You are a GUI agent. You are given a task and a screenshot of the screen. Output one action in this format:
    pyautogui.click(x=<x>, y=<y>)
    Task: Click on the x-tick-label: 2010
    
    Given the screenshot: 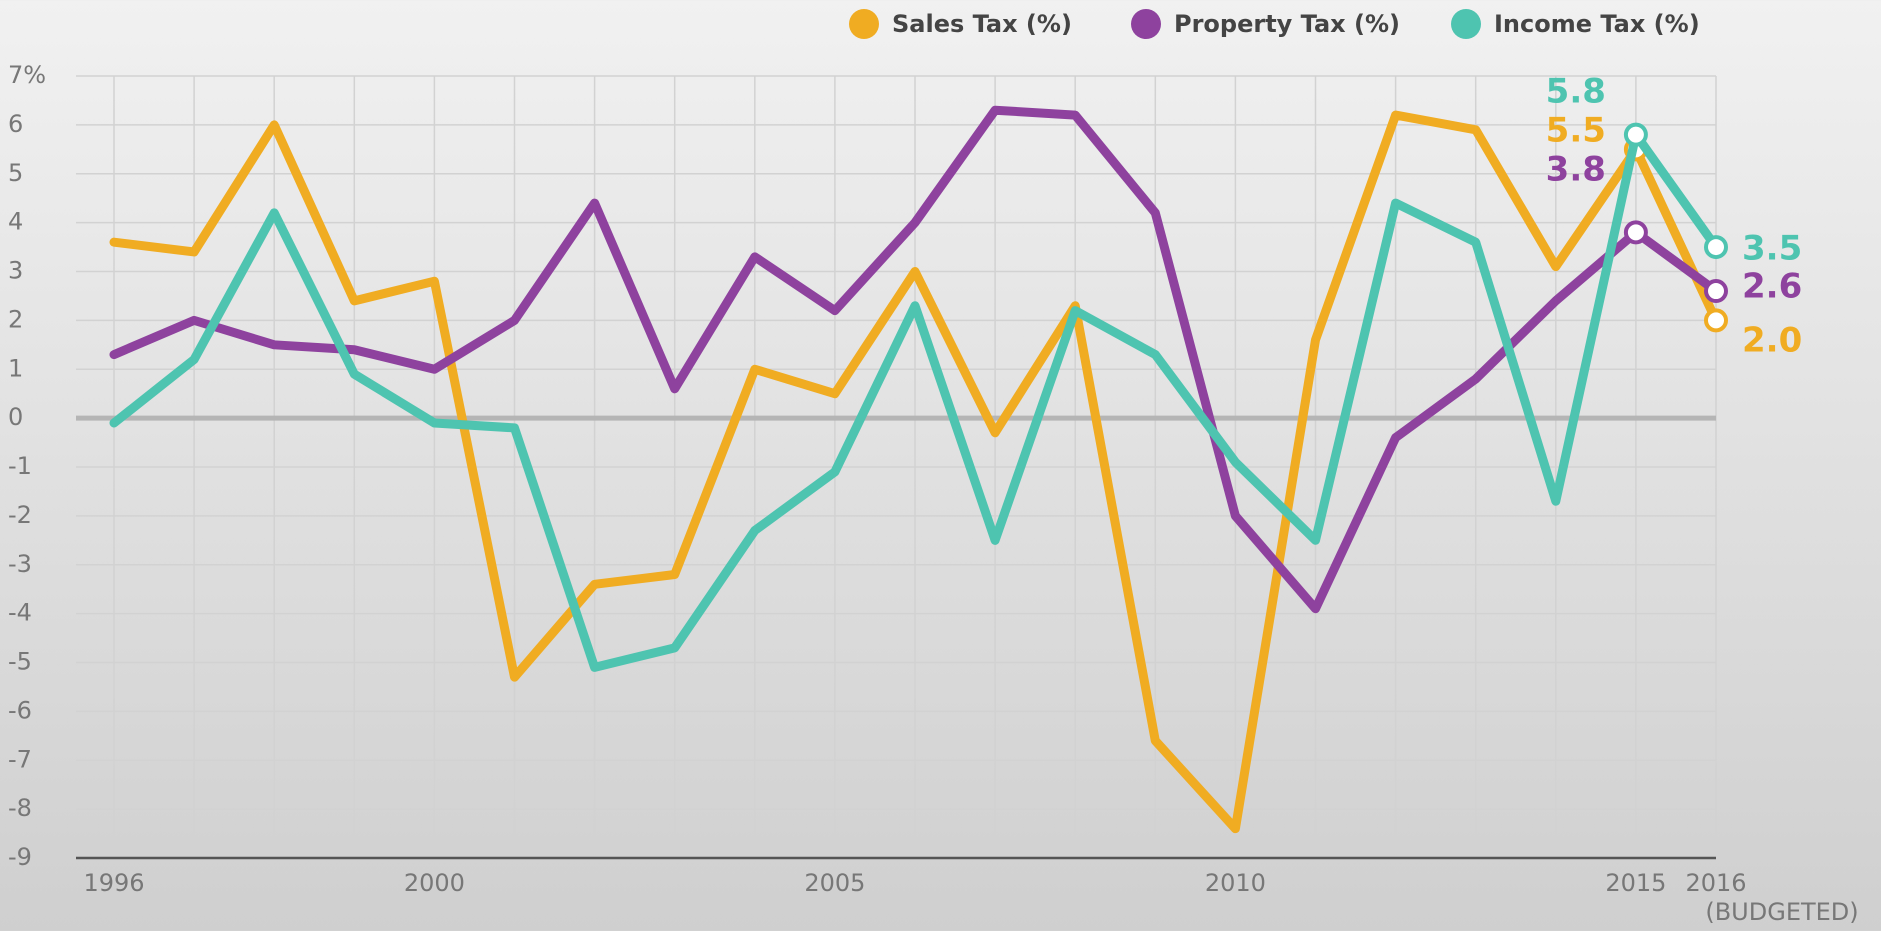 What is the action you would take?
    pyautogui.click(x=1235, y=883)
    